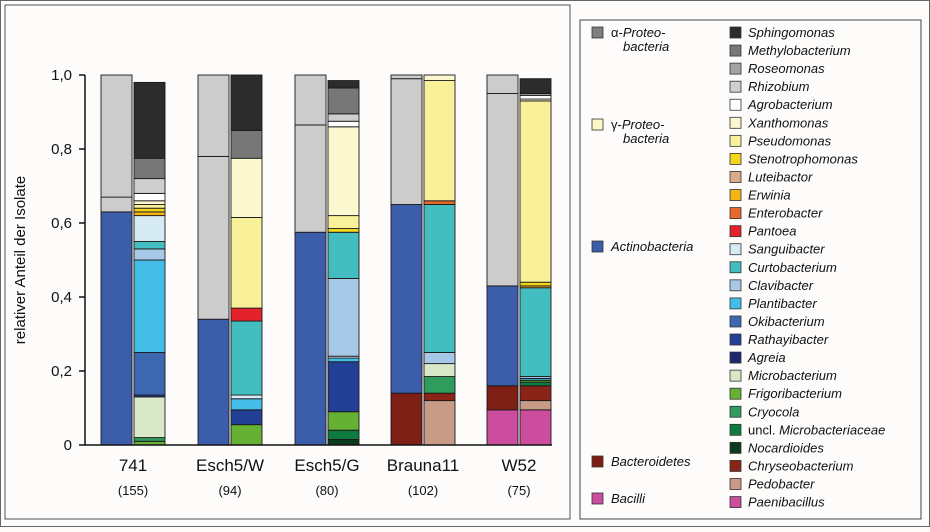  Describe the element at coordinates (439, 423) in the screenshot. I see `bar-segment-genus-pedobacter` at that location.